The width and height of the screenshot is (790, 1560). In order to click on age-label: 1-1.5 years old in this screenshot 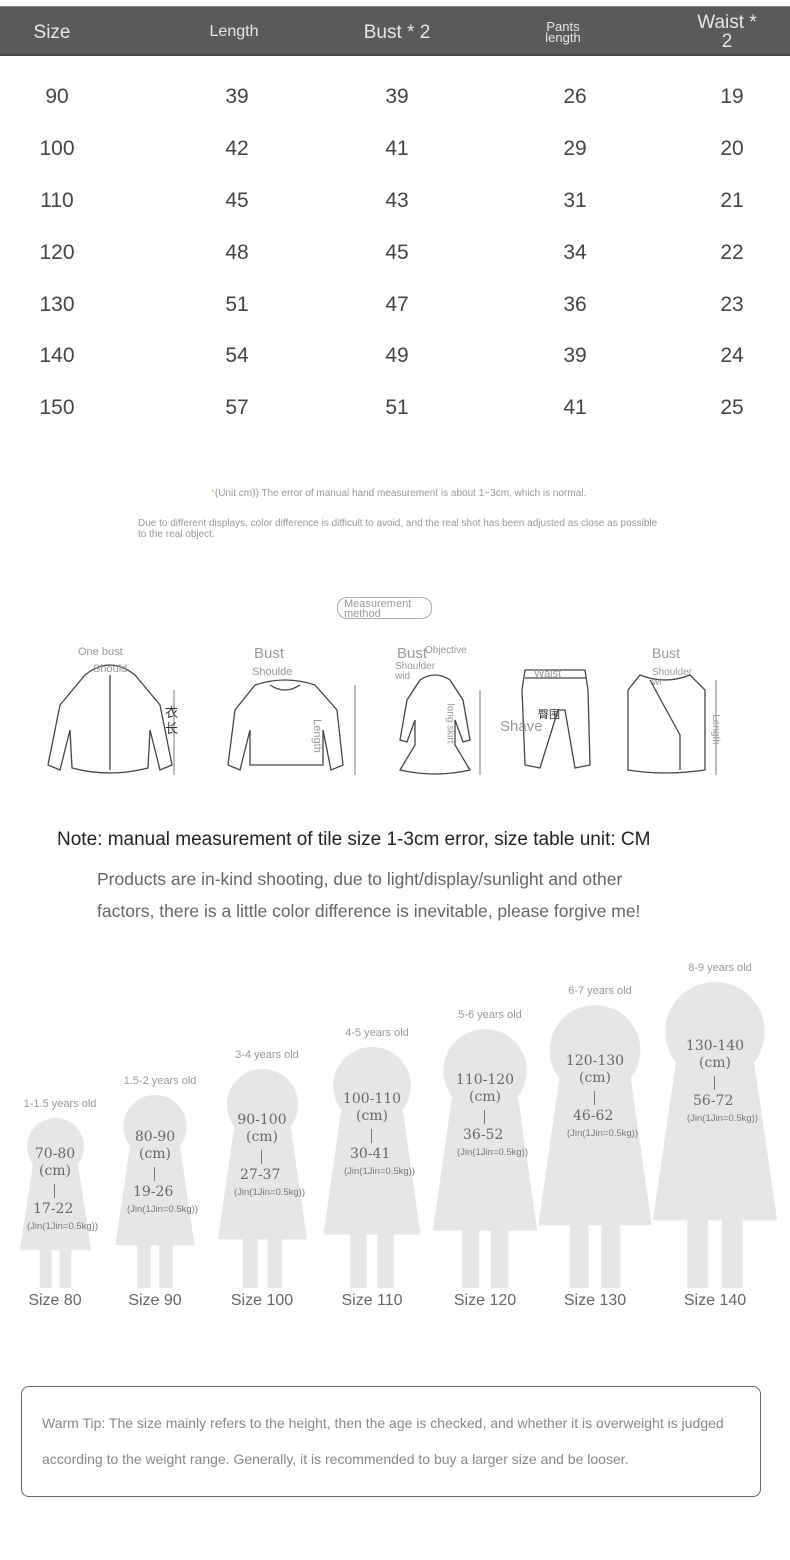, I will do `click(60, 1104)`.